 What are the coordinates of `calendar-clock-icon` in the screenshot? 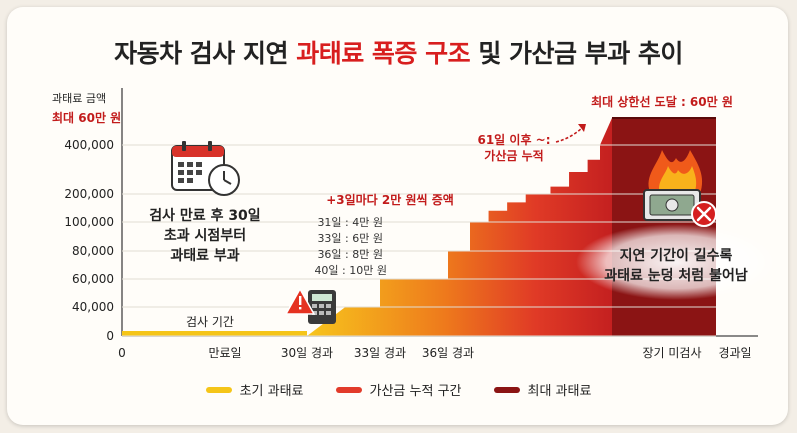 It's located at (205, 168).